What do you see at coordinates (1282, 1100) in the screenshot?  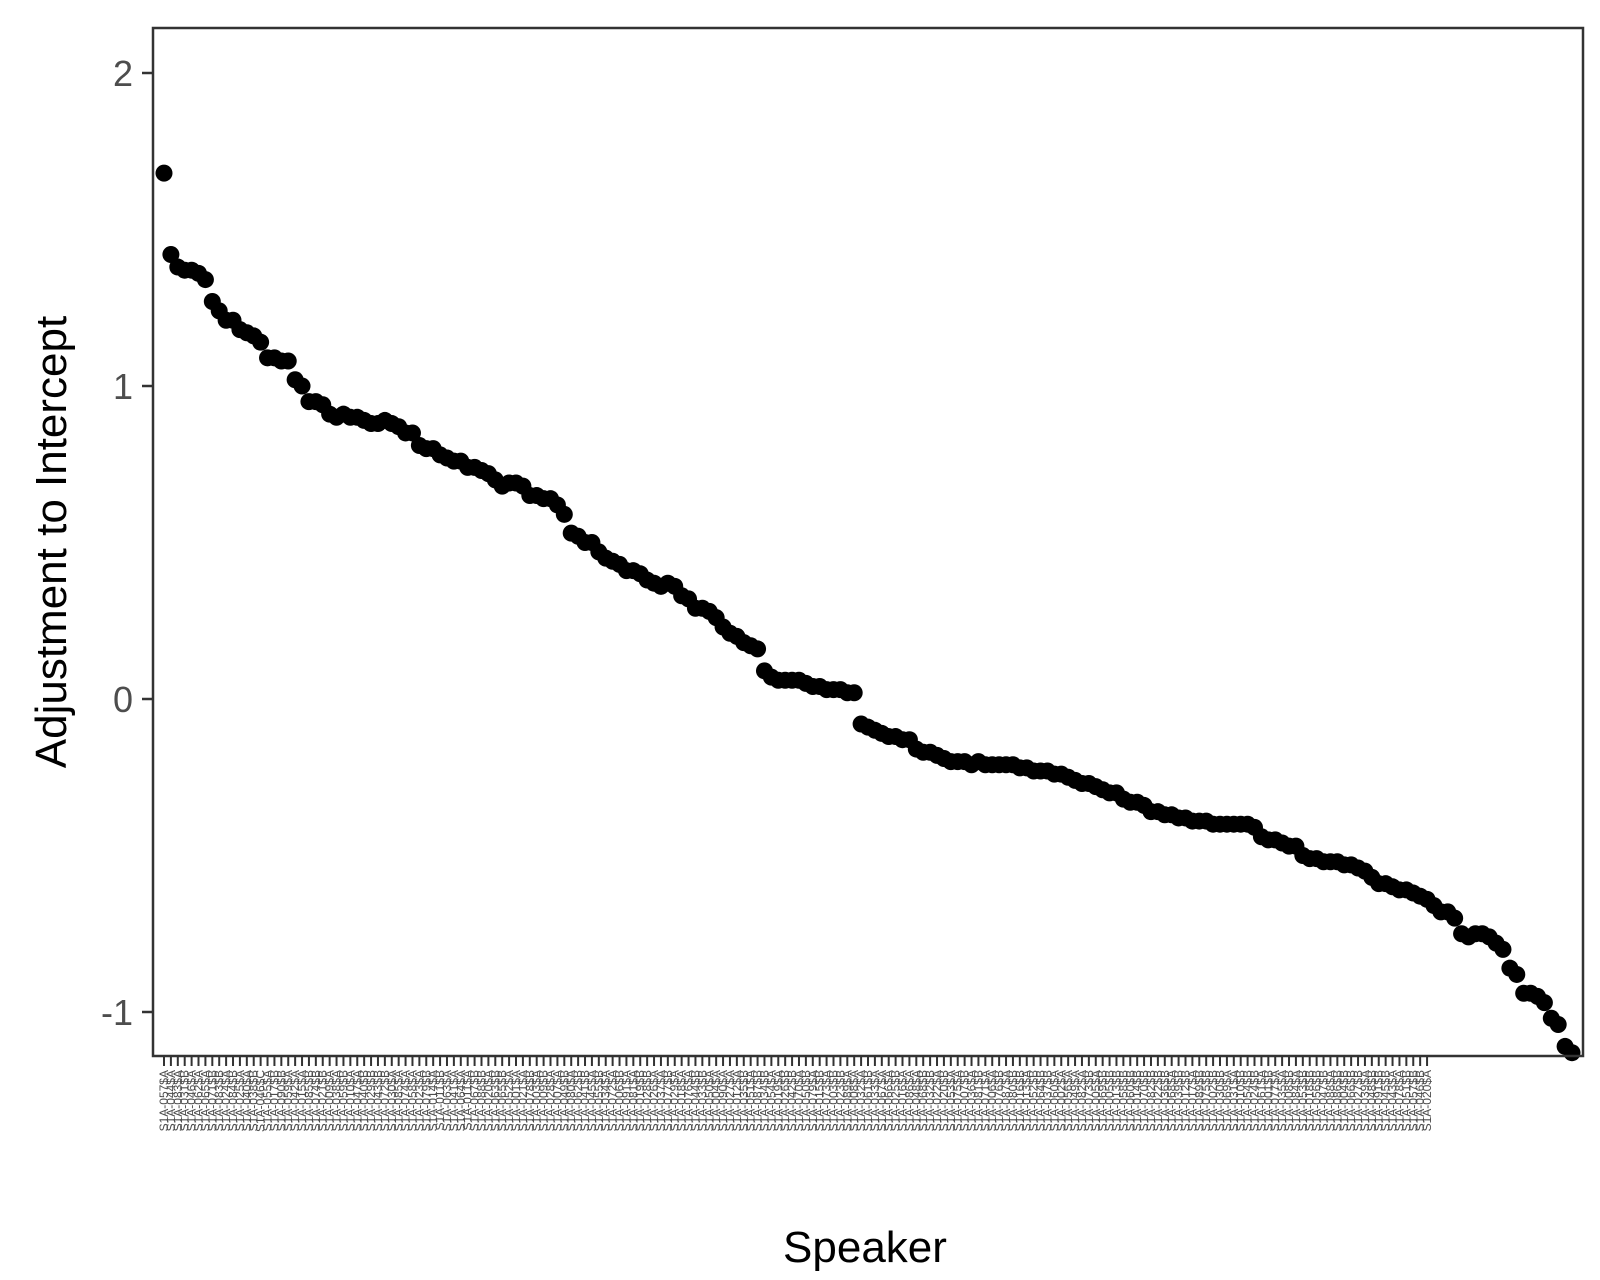 I see `x-tick-label: S1A-035$A` at bounding box center [1282, 1100].